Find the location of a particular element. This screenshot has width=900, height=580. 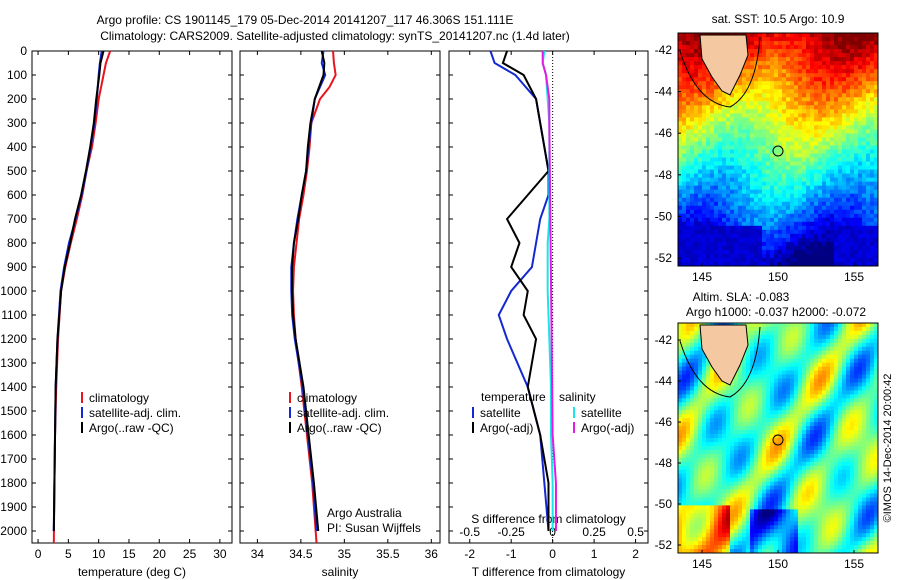

depth-tick-label: 900 is located at coordinates (17, 267).